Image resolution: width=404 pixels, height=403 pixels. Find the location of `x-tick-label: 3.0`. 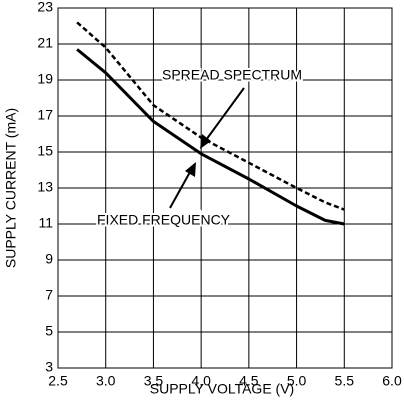

x-tick-label: 3.0 is located at coordinates (106, 381).